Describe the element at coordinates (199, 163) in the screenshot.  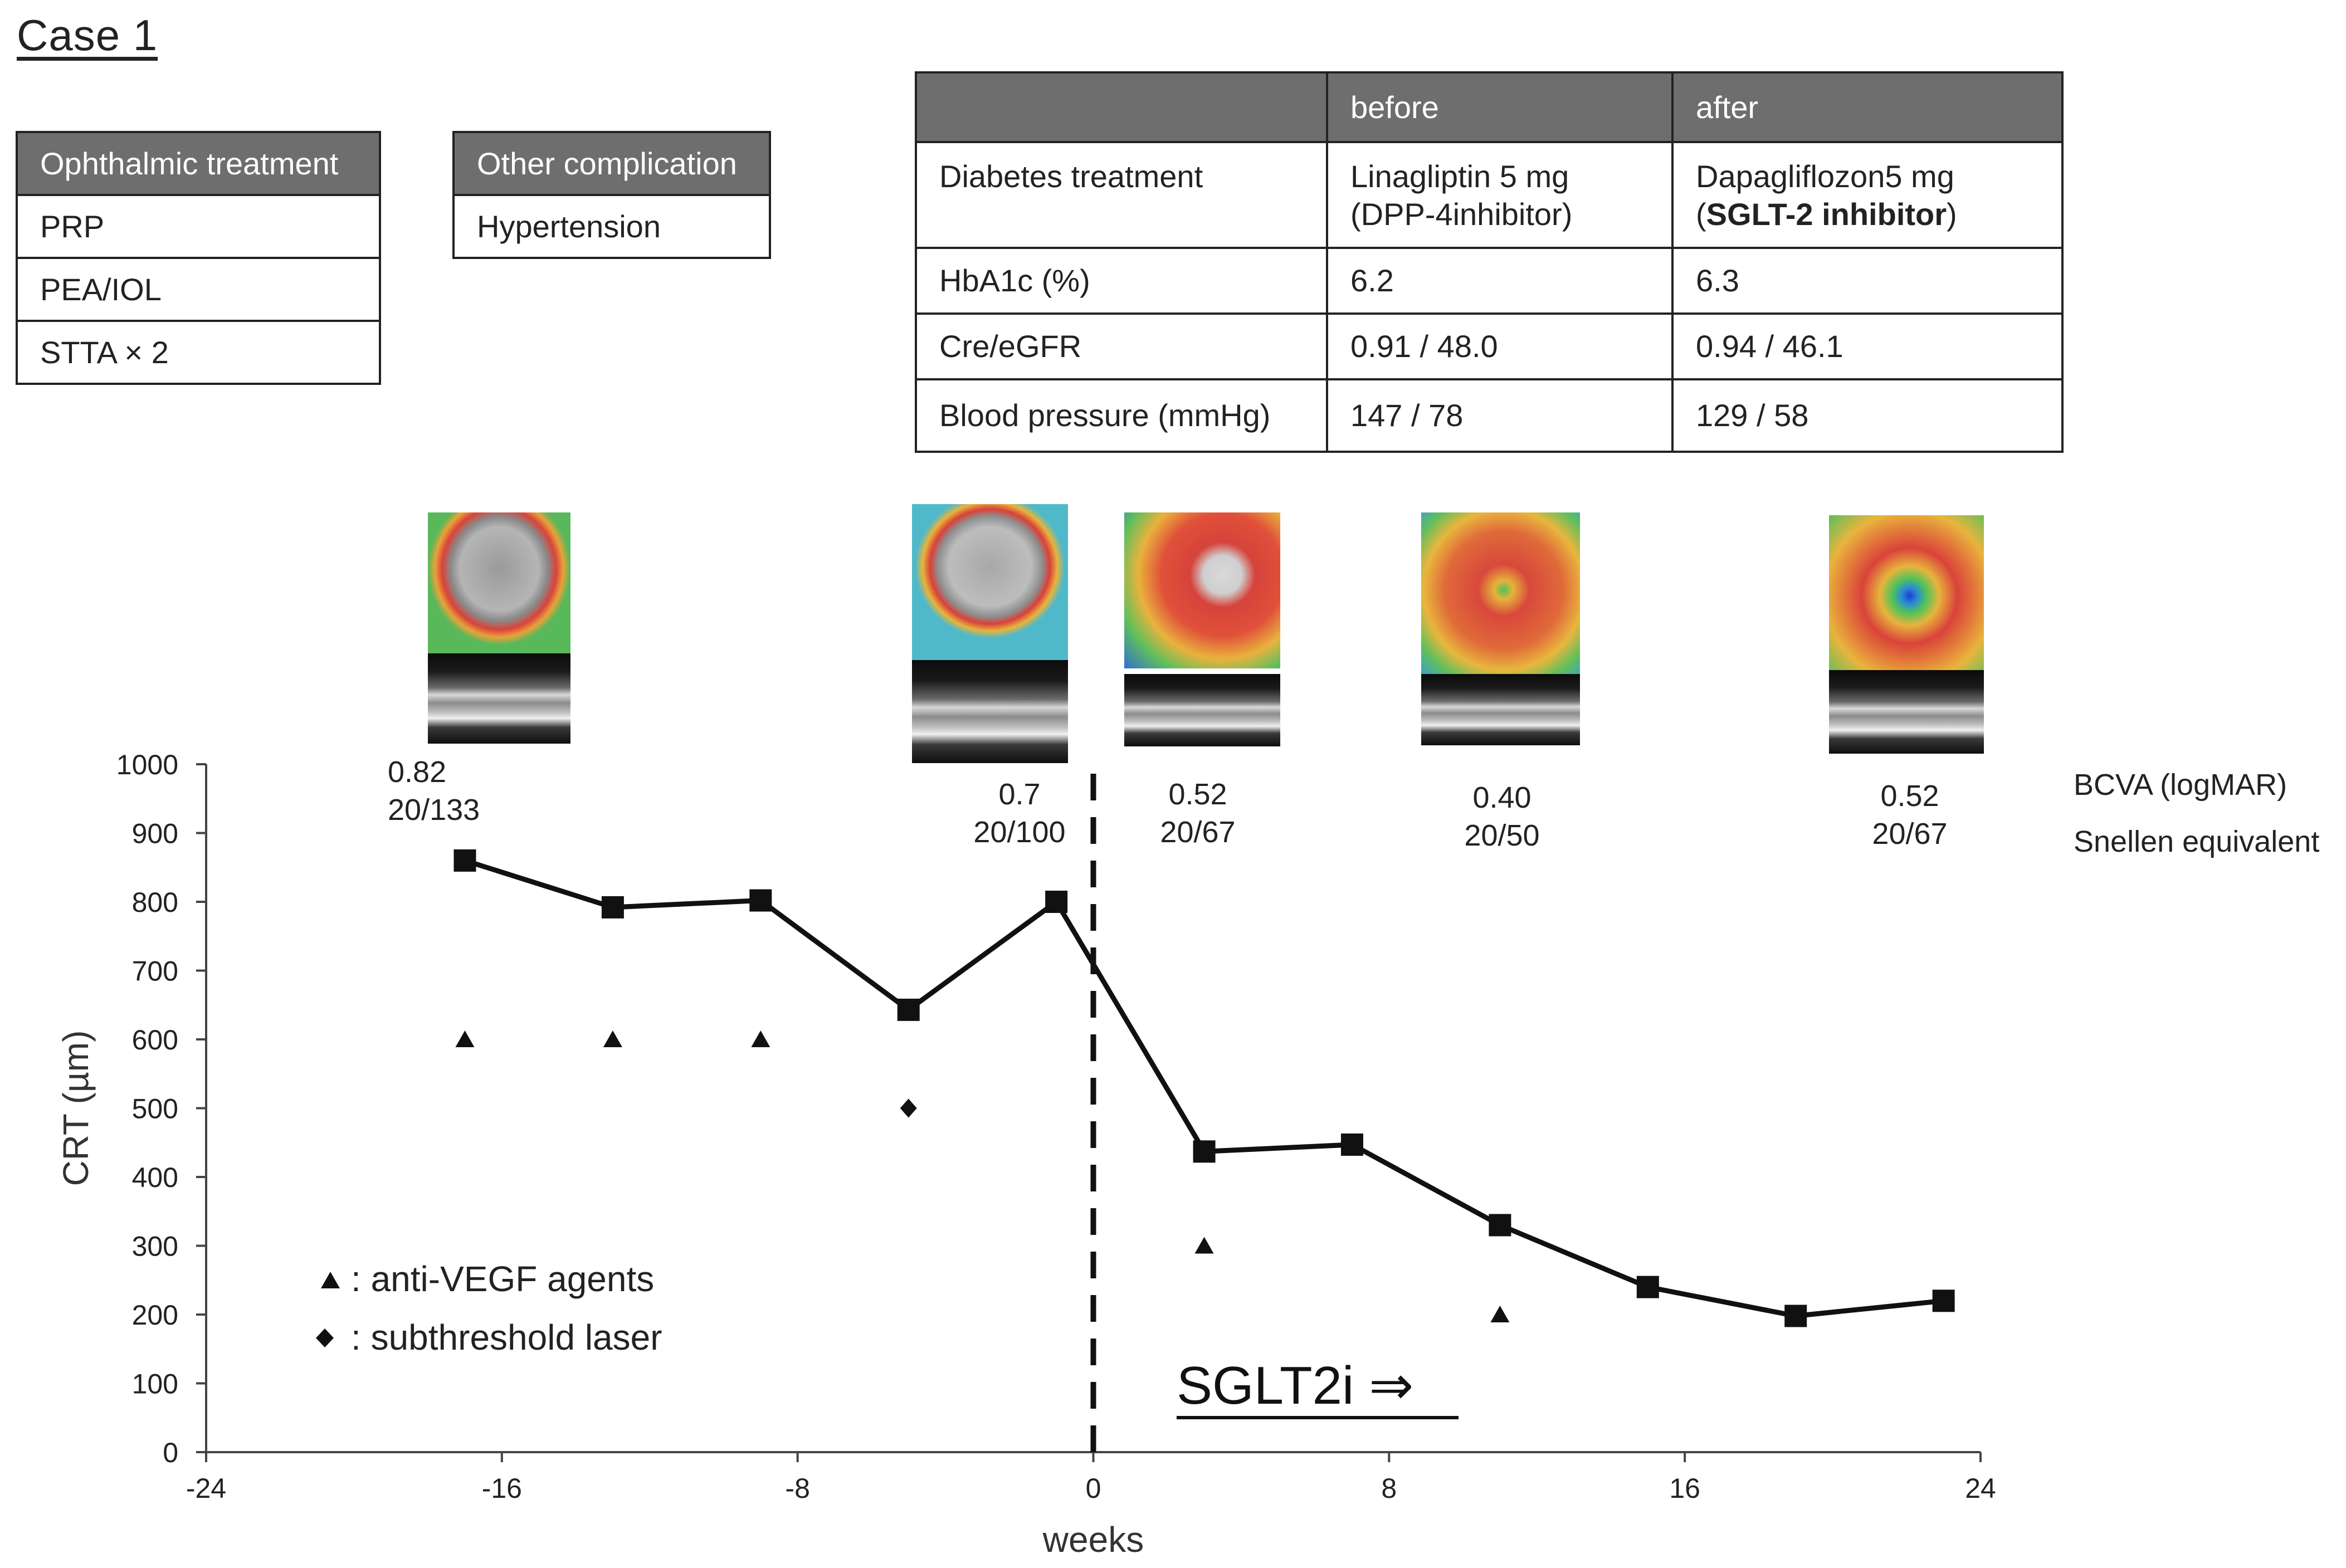
I see `ophthalmic-header: Ophthalmic treatment` at that location.